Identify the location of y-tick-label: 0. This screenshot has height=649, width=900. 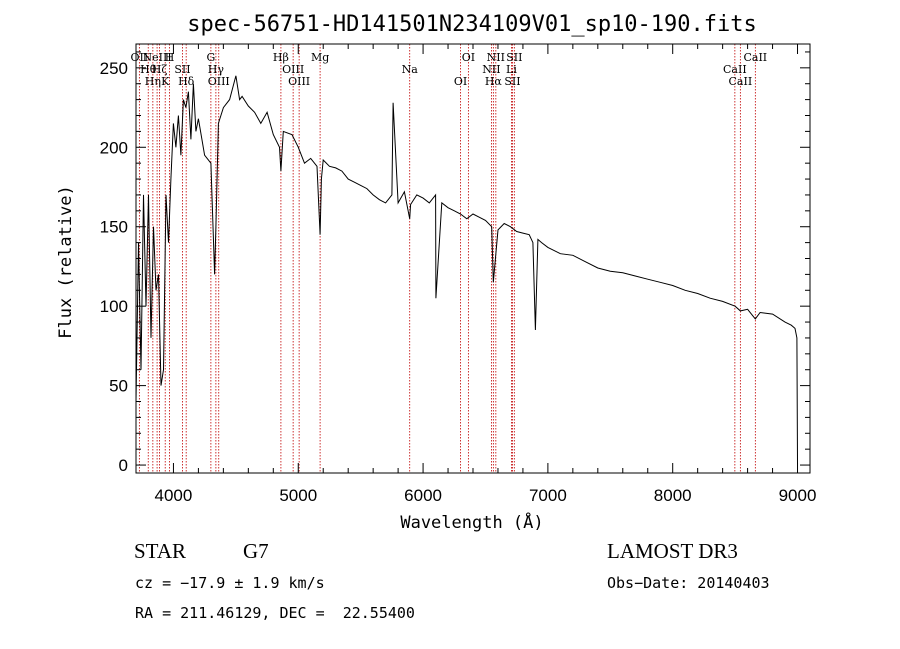
(123, 465).